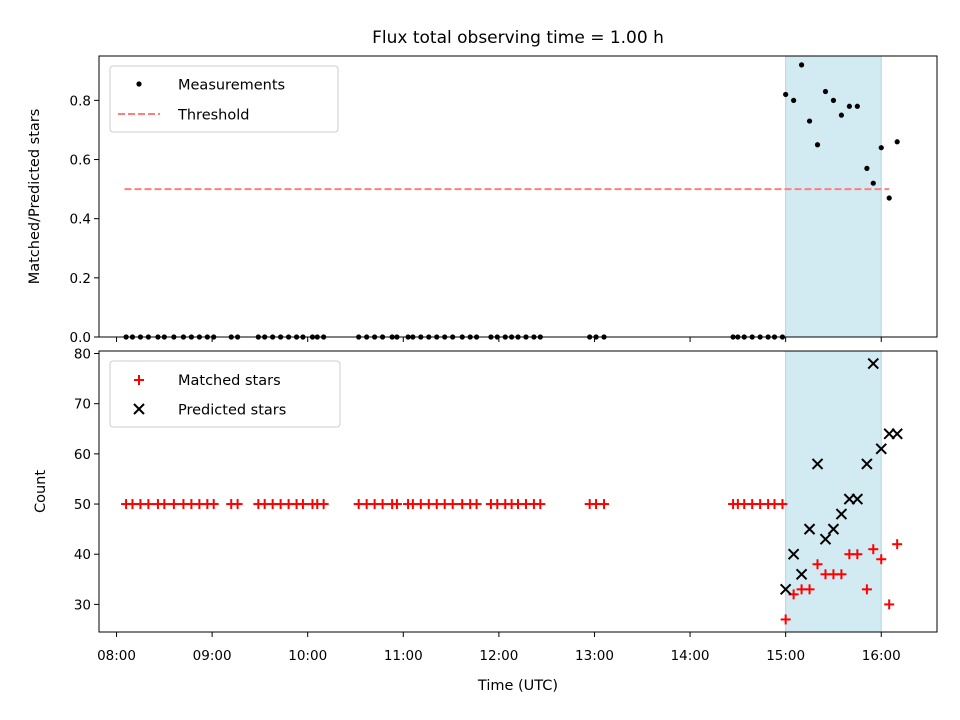 The width and height of the screenshot is (960, 720). What do you see at coordinates (41, 491) in the screenshot?
I see `bottom-y-axis-label: Count` at bounding box center [41, 491].